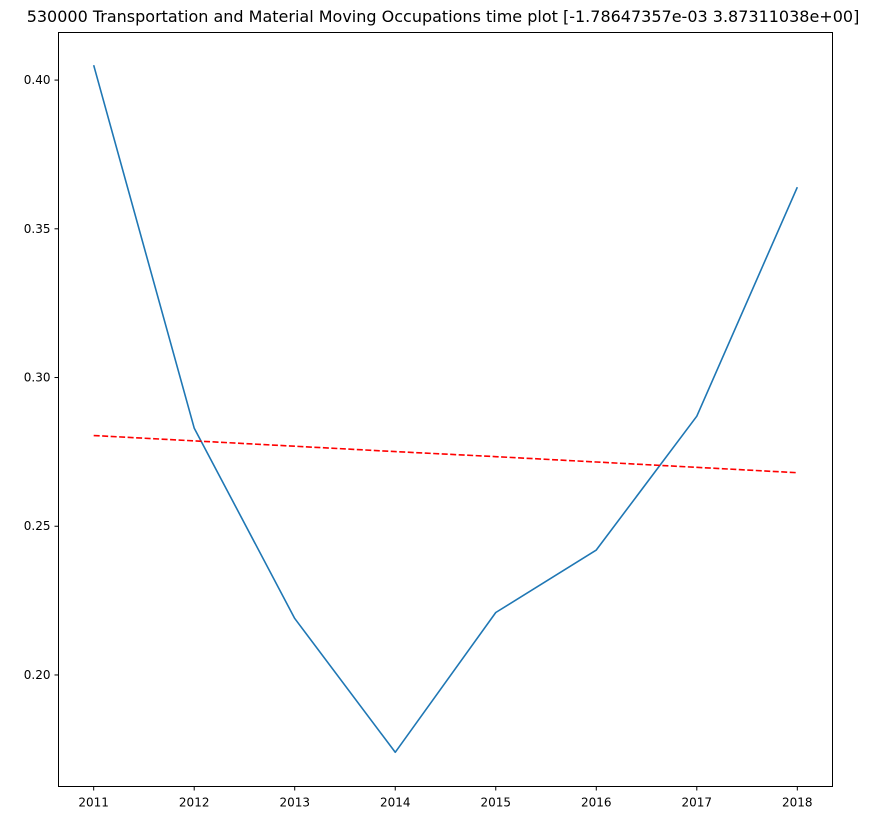  Describe the element at coordinates (697, 803) in the screenshot. I see `x-tick-label: 2017` at that location.